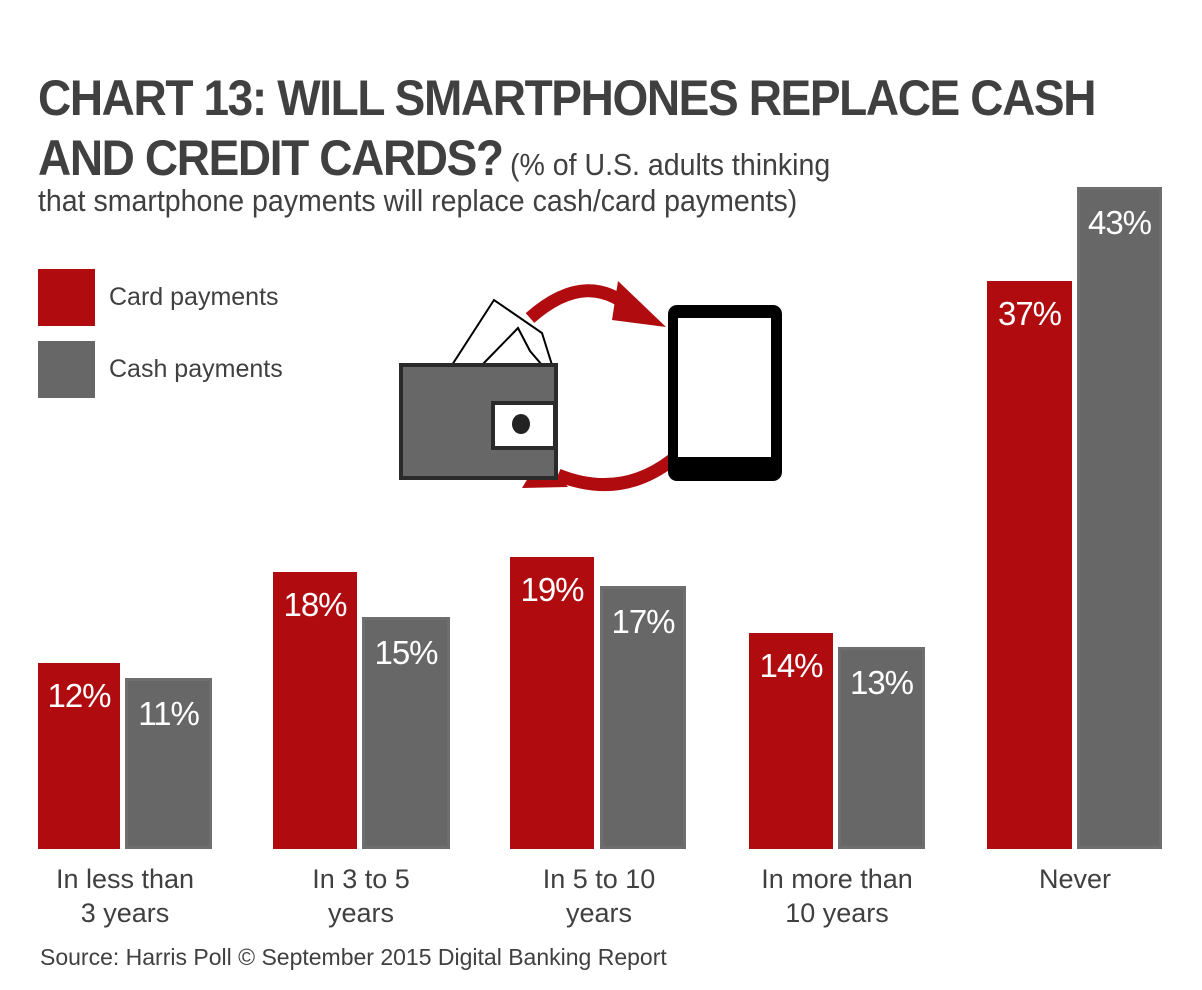 The image size is (1202, 990). I want to click on category-label-3-to-5: In 3 to 5 years, so click(361, 896).